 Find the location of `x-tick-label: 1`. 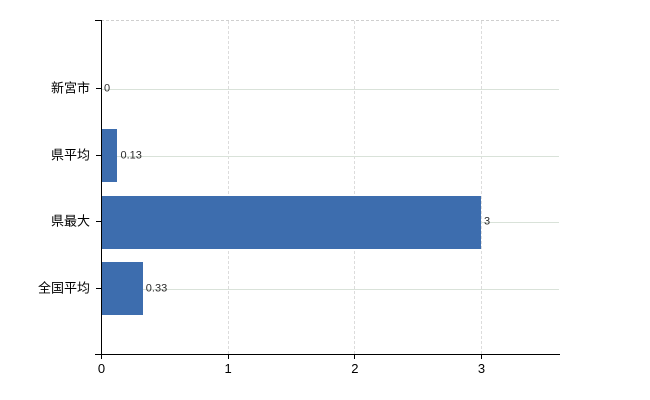

x-tick-label: 1 is located at coordinates (228, 368).